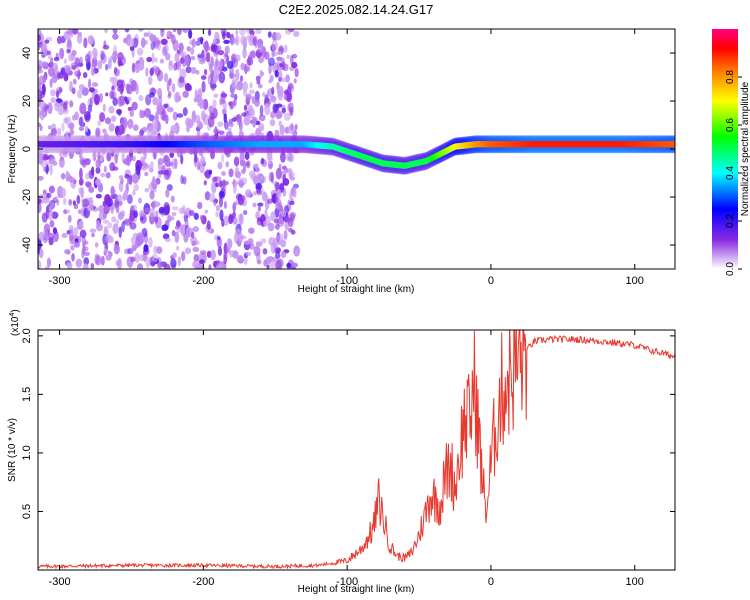  What do you see at coordinates (27, 335) in the screenshot?
I see `snr-y-tick-label: 2.0` at bounding box center [27, 335].